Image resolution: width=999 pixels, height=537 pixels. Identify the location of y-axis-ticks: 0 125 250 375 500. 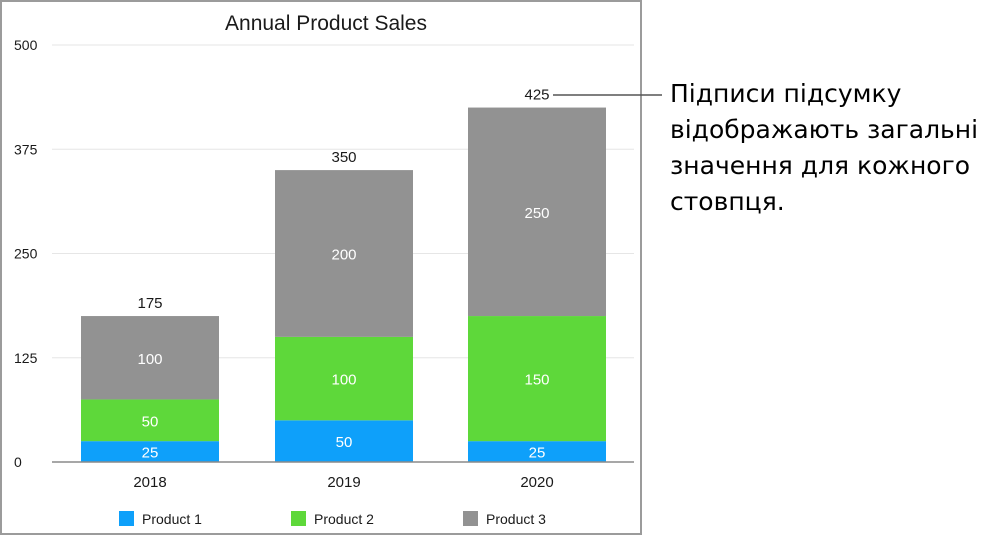
(26, 253).